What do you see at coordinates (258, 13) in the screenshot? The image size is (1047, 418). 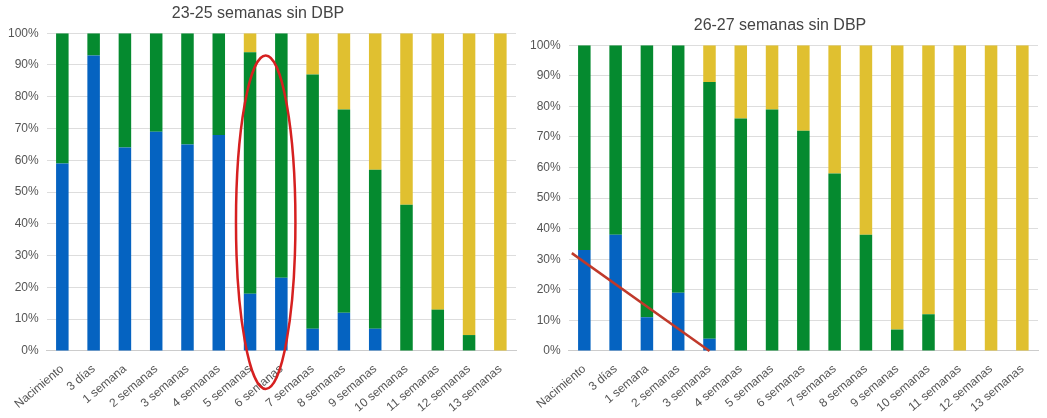 I see `chart-title: 23-25 semanas sin DBP` at bounding box center [258, 13].